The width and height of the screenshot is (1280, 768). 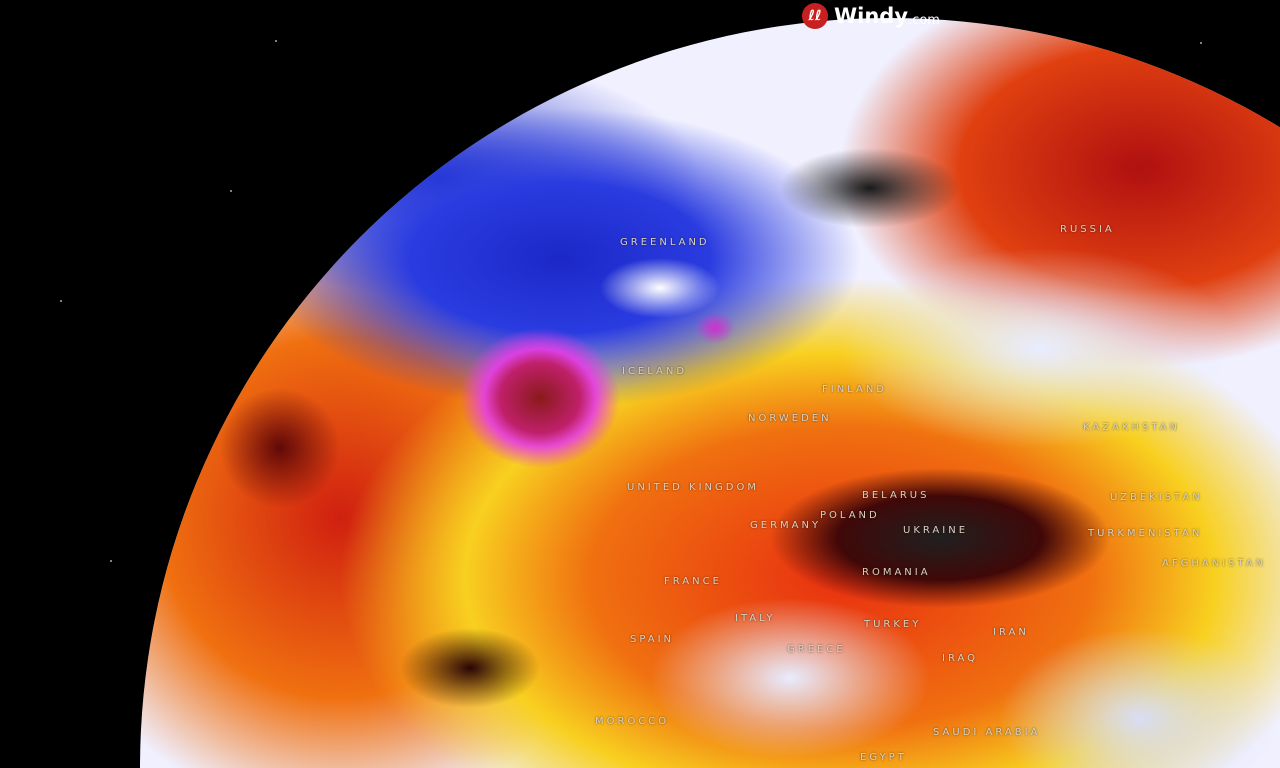 What do you see at coordinates (1087, 229) in the screenshot?
I see `country-label: RUSSIA` at bounding box center [1087, 229].